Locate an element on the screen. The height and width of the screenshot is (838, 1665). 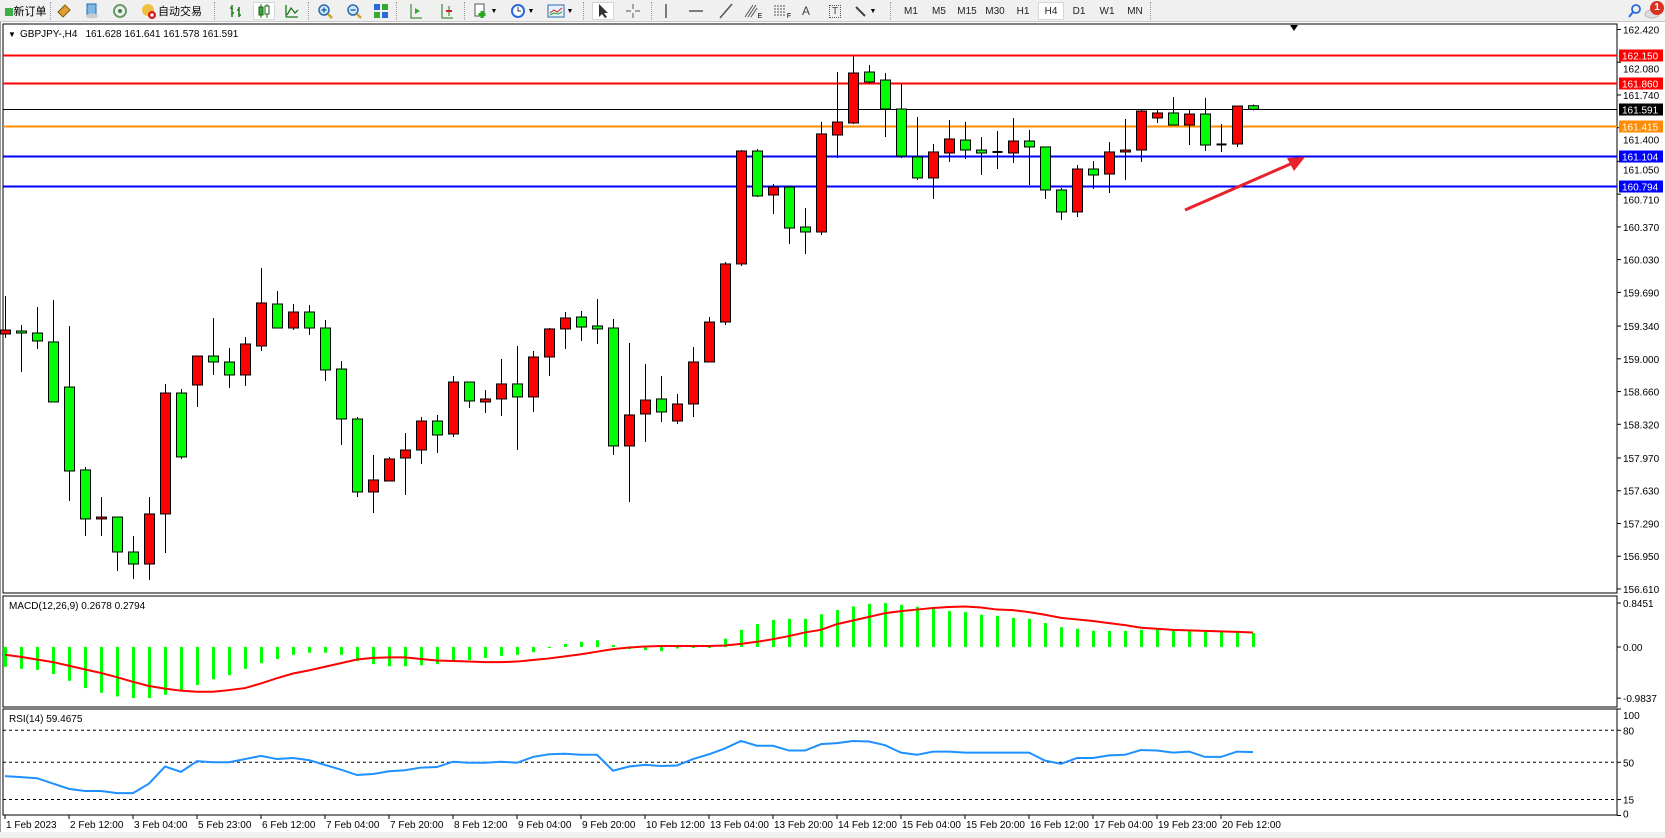
new-order-button: 新订单 is located at coordinates (25, 11).